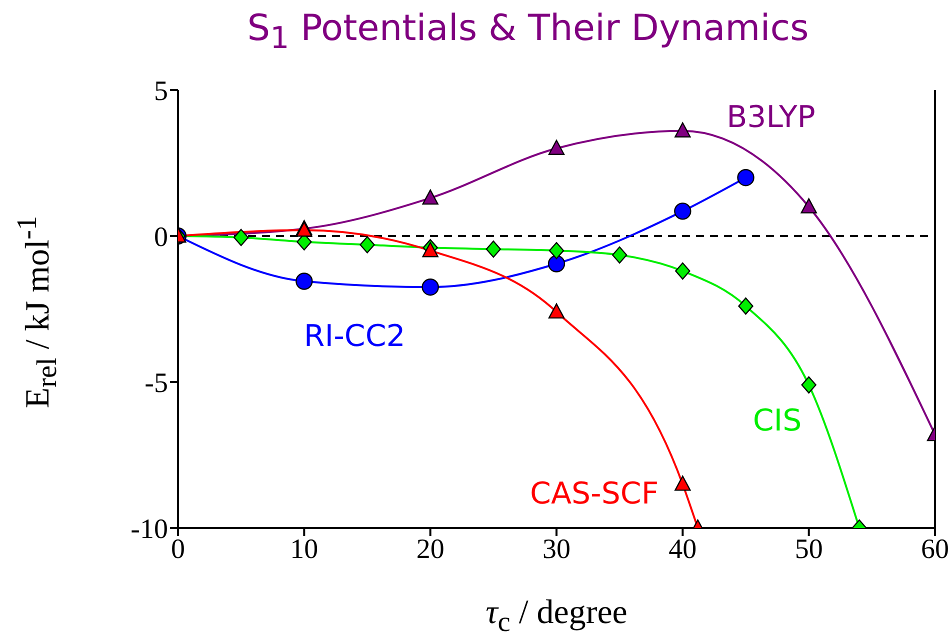 Image resolution: width=949 pixels, height=642 pixels. I want to click on x-tick-label: 50, so click(808, 549).